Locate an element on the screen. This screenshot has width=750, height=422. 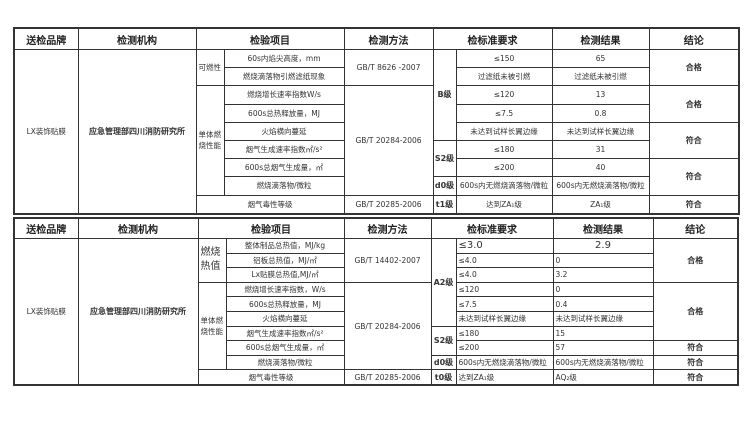
table-row: 火焰横向蔓延 未达到试样长翼边缘 未达到试样长翼边缘 is located at coordinates (376, 318).